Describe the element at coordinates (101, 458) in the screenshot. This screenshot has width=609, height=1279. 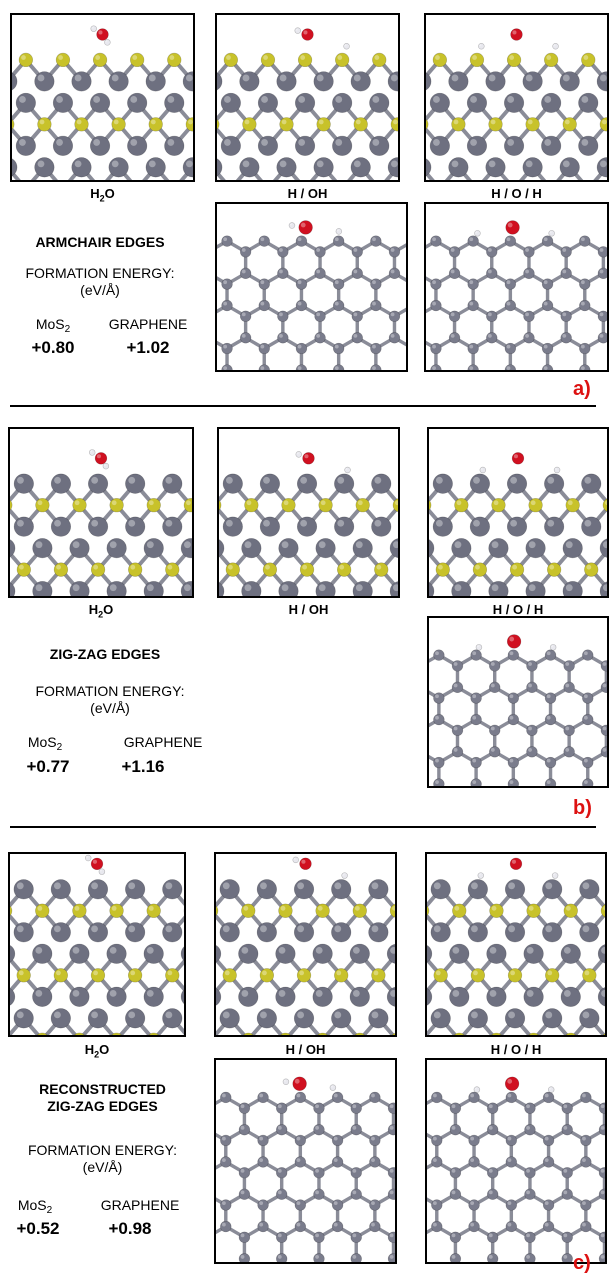
I see `oxygen-atom` at that location.